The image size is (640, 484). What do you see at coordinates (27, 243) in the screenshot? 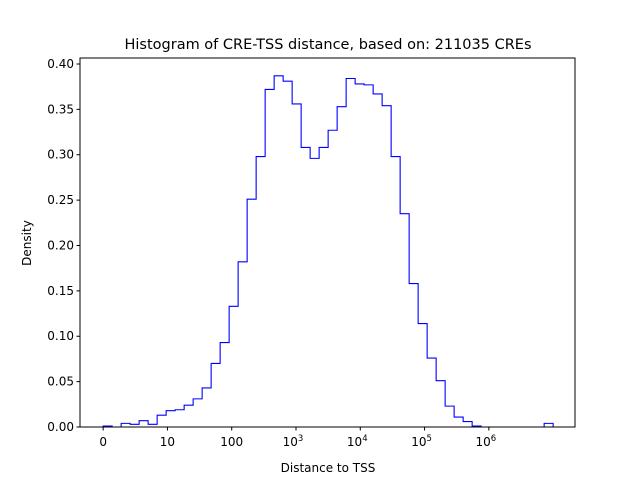
I see `y-axis-label: Density` at bounding box center [27, 243].